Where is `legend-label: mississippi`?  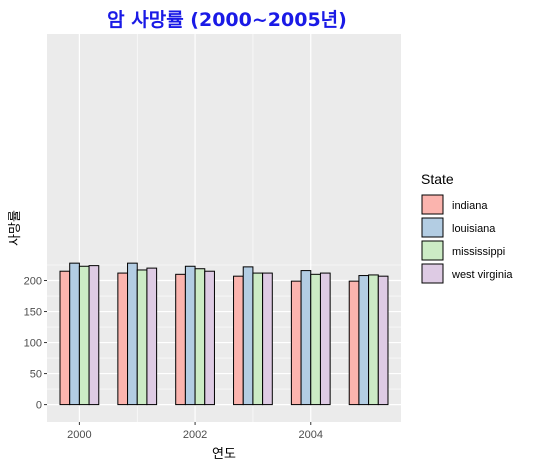
legend-label: mississippi is located at coordinates (478, 252).